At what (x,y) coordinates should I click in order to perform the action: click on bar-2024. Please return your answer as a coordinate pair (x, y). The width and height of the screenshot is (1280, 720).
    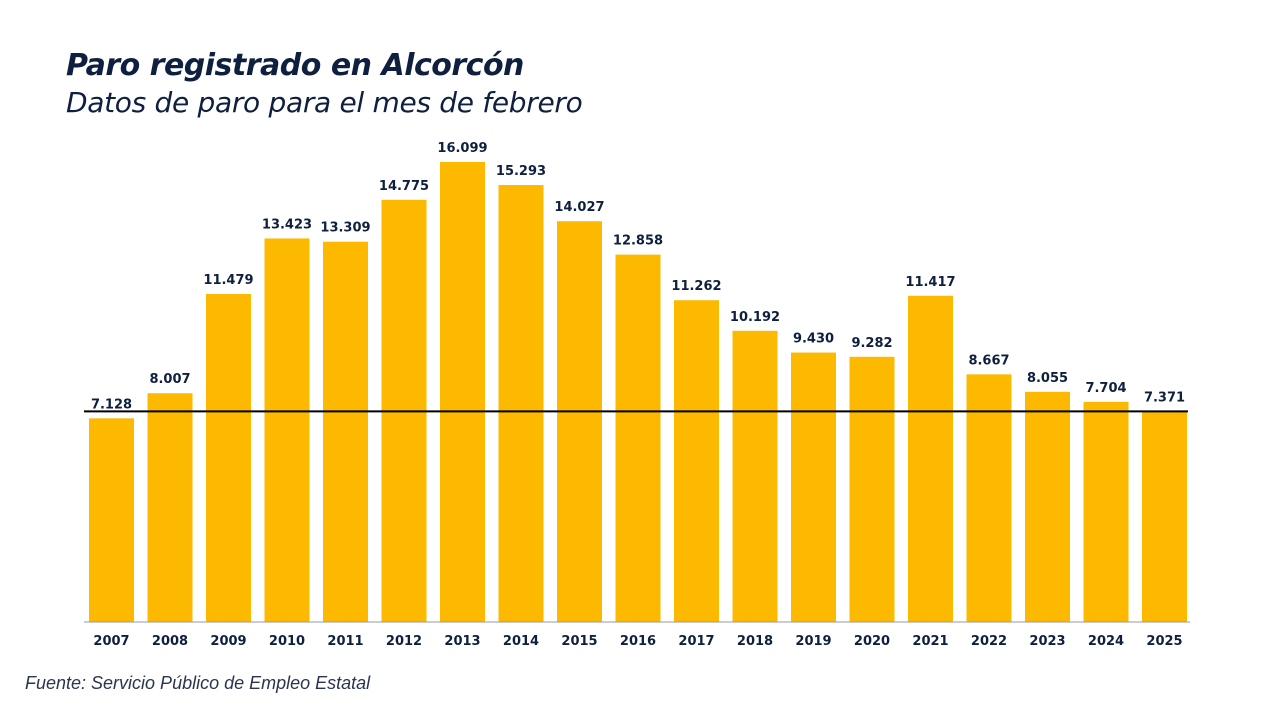
    Looking at the image, I should click on (1106, 511).